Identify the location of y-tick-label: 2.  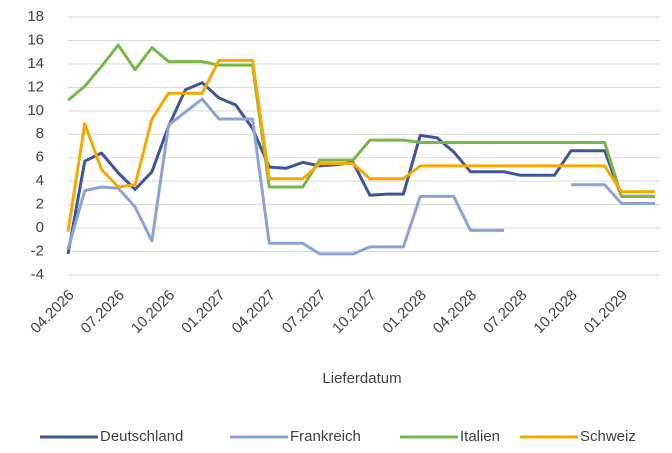
(40, 204).